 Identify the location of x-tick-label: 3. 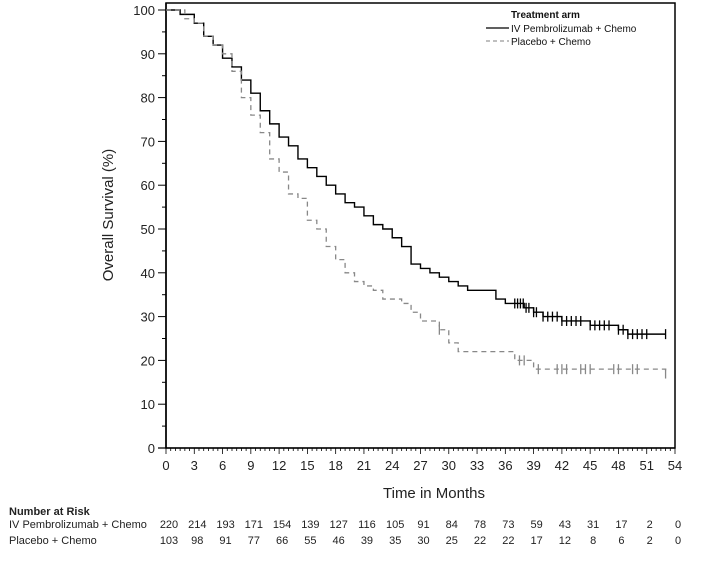
(194, 465).